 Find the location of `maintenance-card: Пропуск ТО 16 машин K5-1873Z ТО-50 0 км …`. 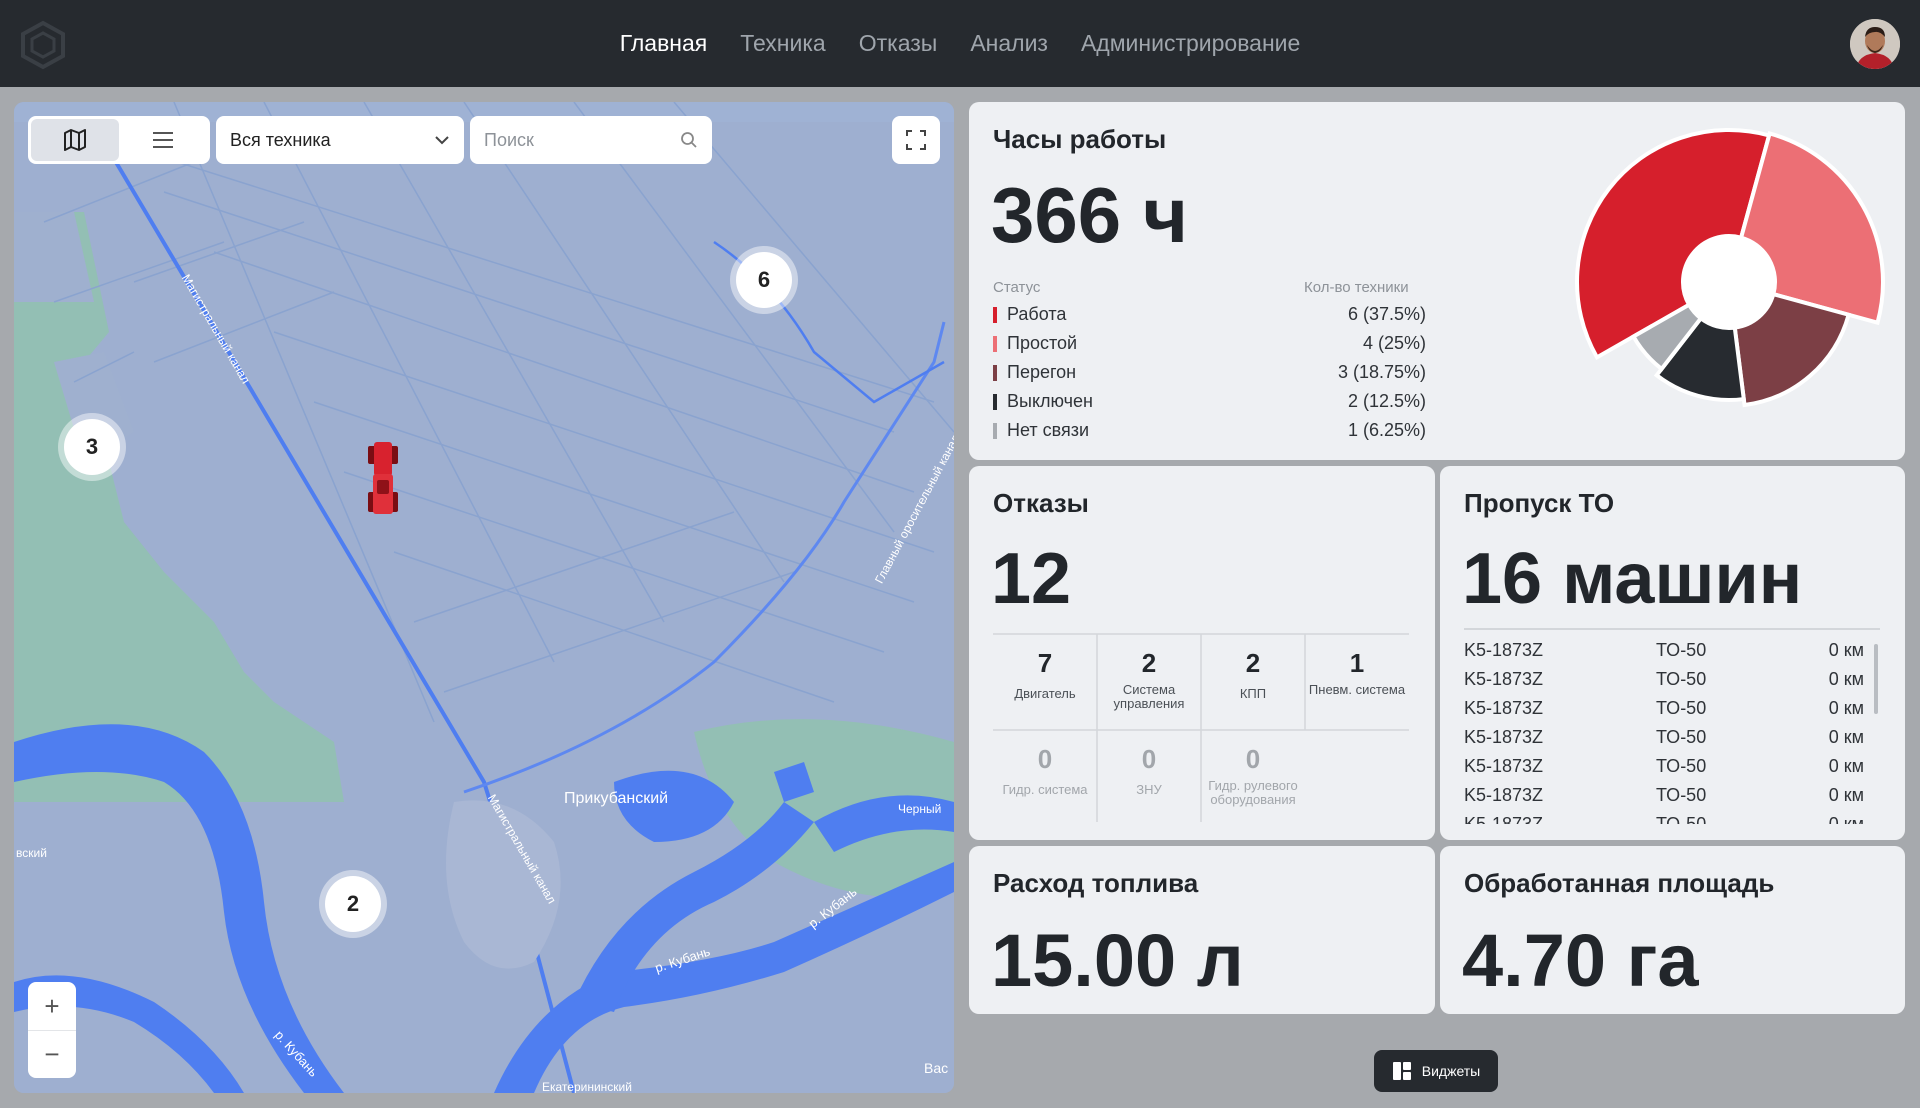

maintenance-card: Пропуск ТО 16 машин K5-1873Z ТО-50 0 км … is located at coordinates (1672, 653).